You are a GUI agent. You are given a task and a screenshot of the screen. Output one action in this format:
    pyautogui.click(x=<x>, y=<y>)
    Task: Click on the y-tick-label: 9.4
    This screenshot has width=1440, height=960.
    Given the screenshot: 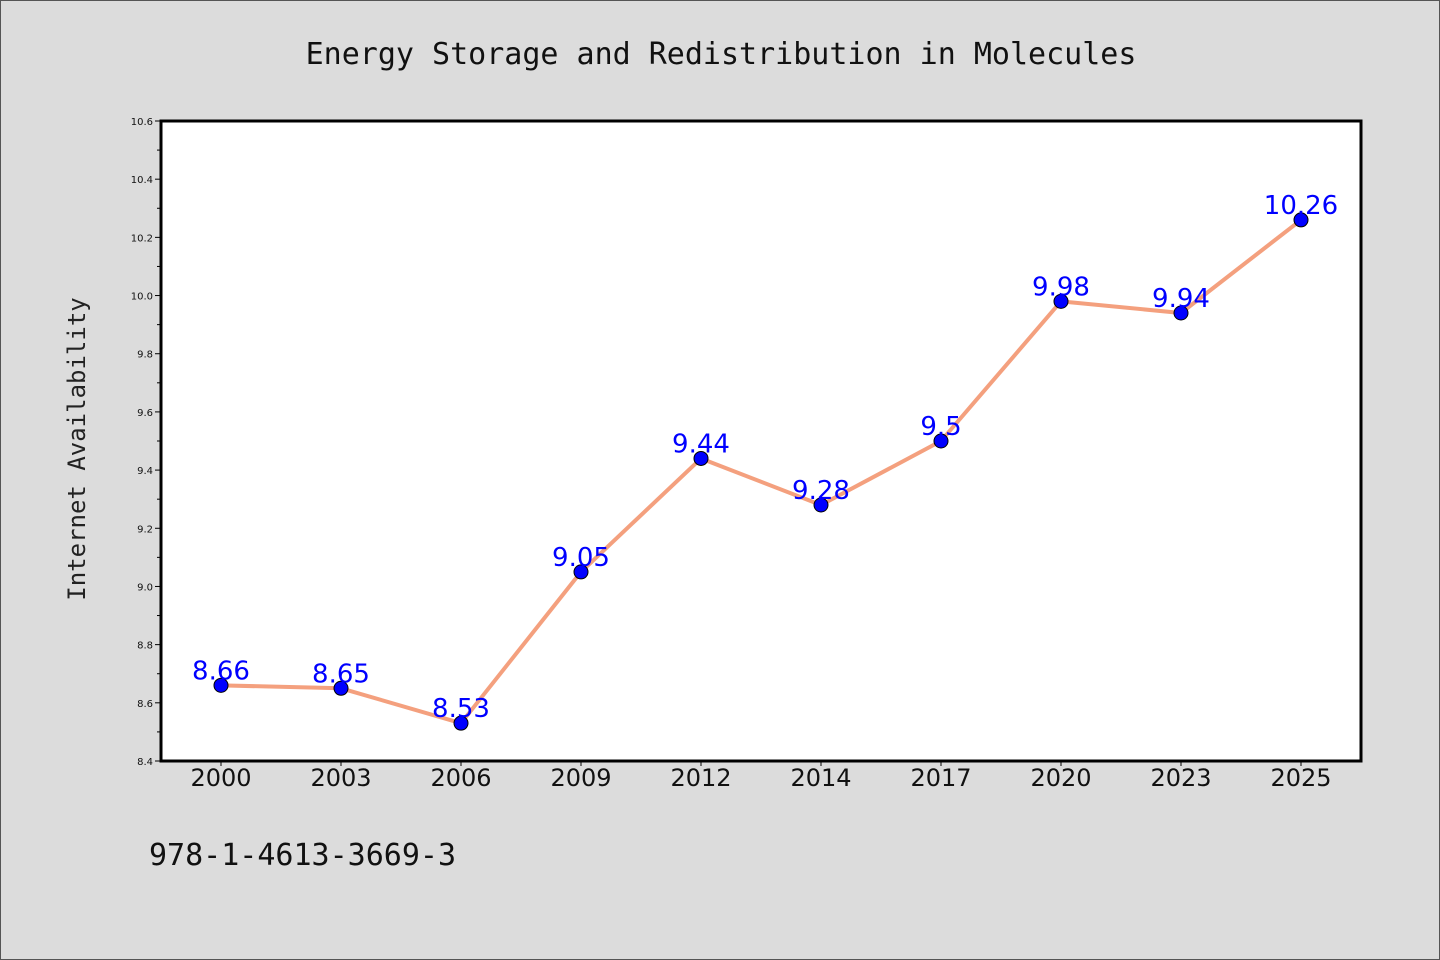 What is the action you would take?
    pyautogui.click(x=145, y=471)
    